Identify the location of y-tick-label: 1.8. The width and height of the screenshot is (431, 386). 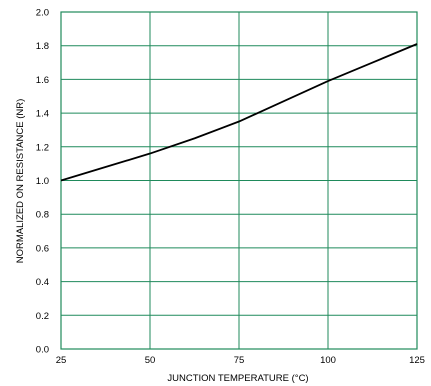
(42, 46).